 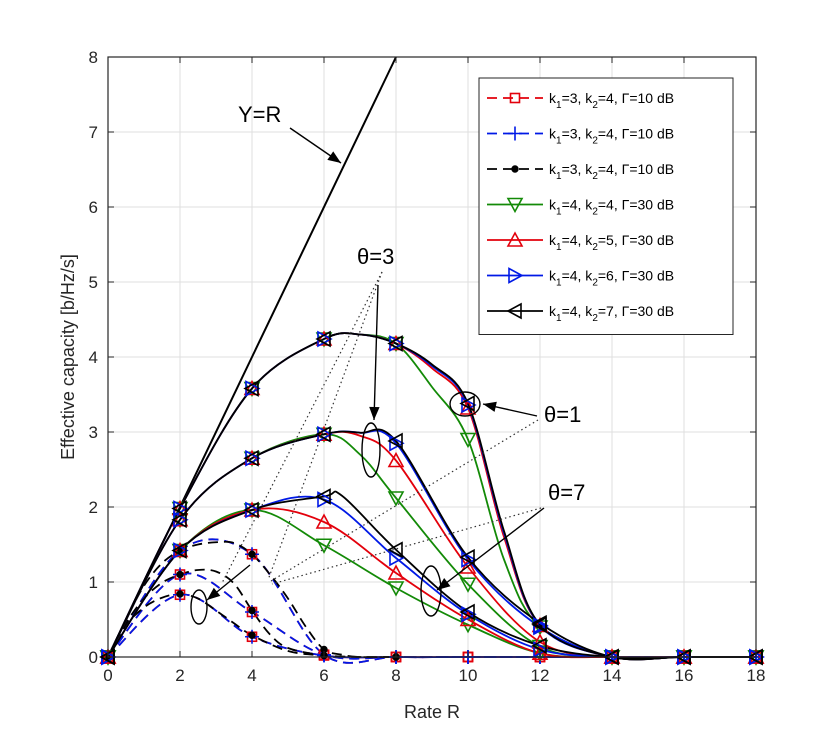 I want to click on dotted-theta3-b, so click(x=325, y=426).